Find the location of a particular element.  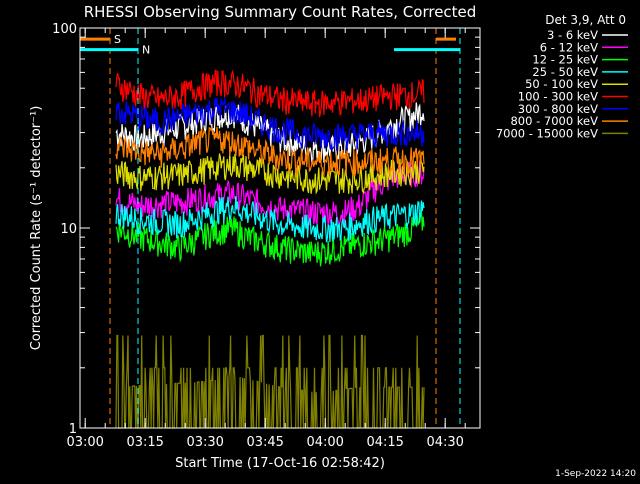

legend-title: Det 3,9, Att 0 is located at coordinates (585, 20).